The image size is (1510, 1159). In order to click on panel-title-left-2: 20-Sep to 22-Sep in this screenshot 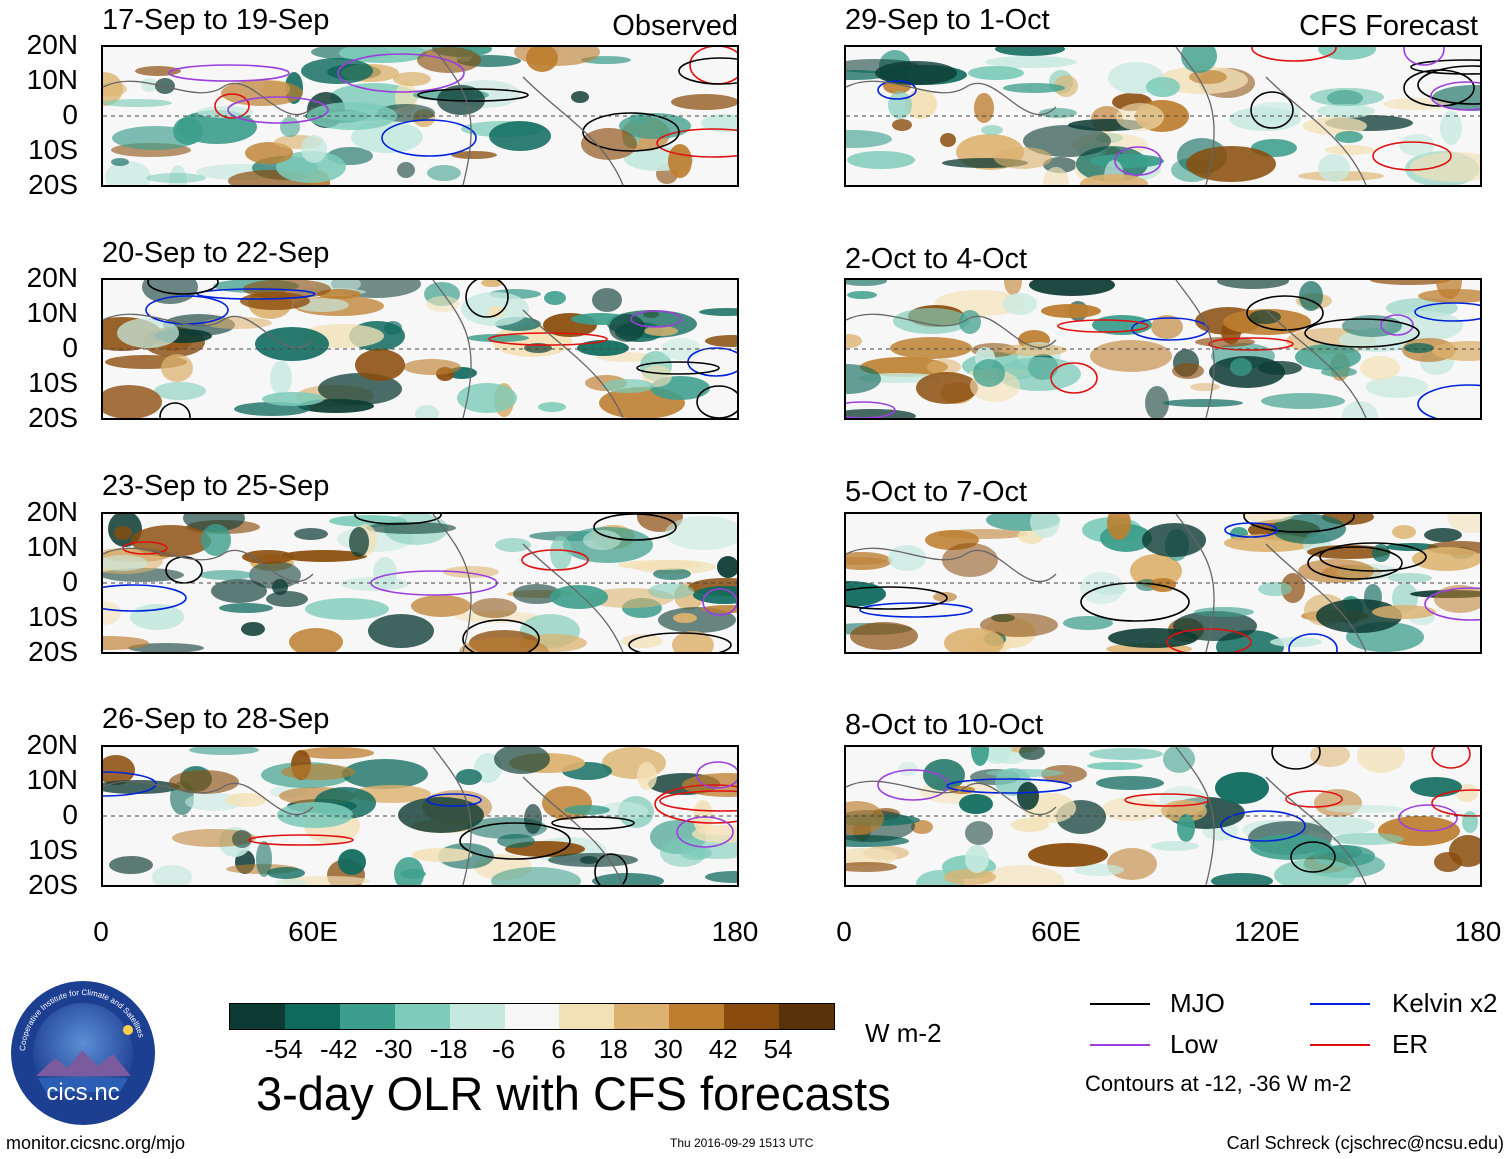, I will do `click(216, 253)`.